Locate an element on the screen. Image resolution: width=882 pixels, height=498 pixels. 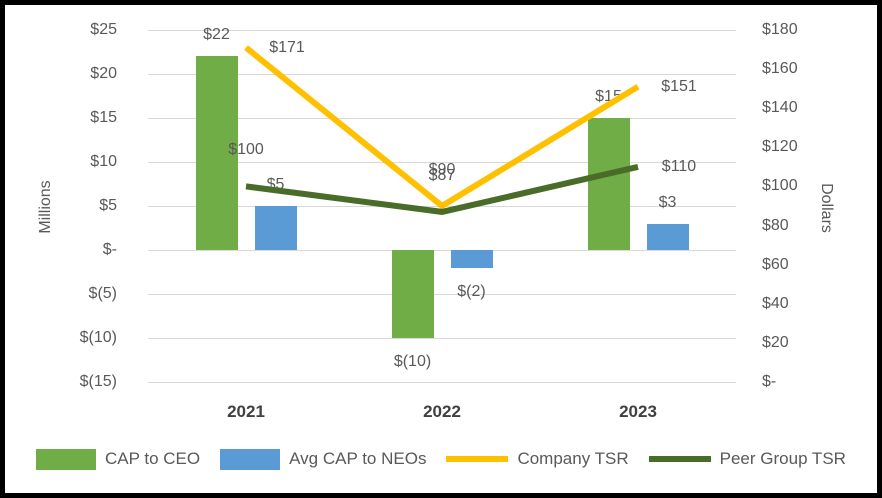
data-label-peer-group-tsr-2021: $100 is located at coordinates (246, 150).